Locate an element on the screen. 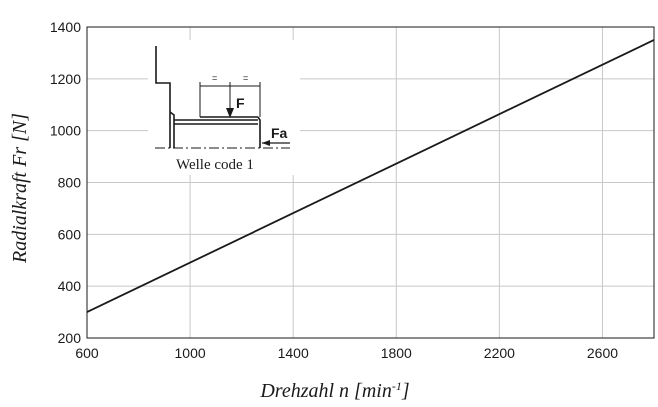 The image size is (658, 407). x-tick-label: 2600 is located at coordinates (602, 353).